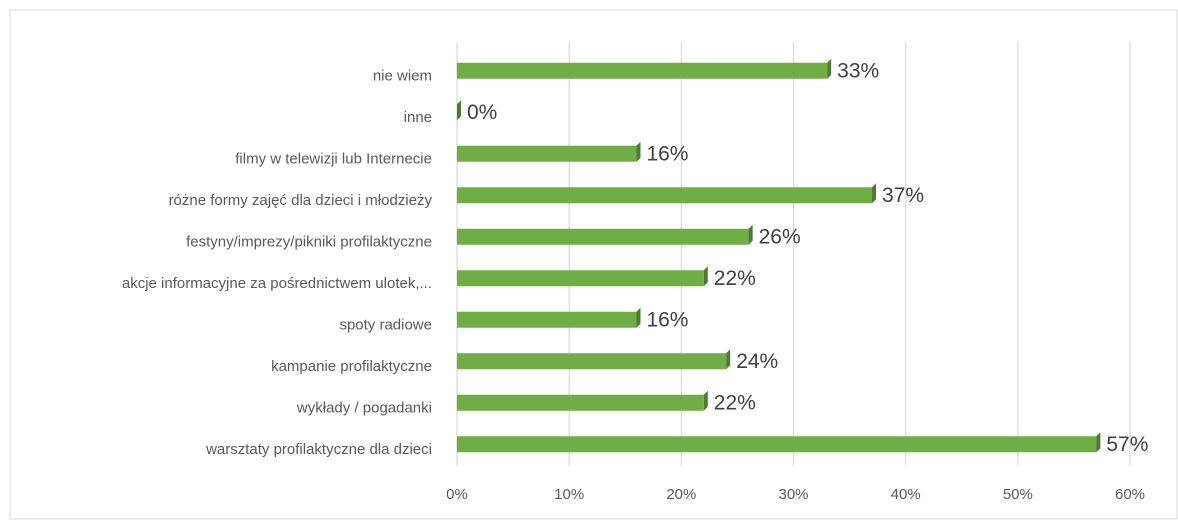 Image resolution: width=1178 pixels, height=520 pixels. I want to click on value-label: 24%, so click(757, 361).